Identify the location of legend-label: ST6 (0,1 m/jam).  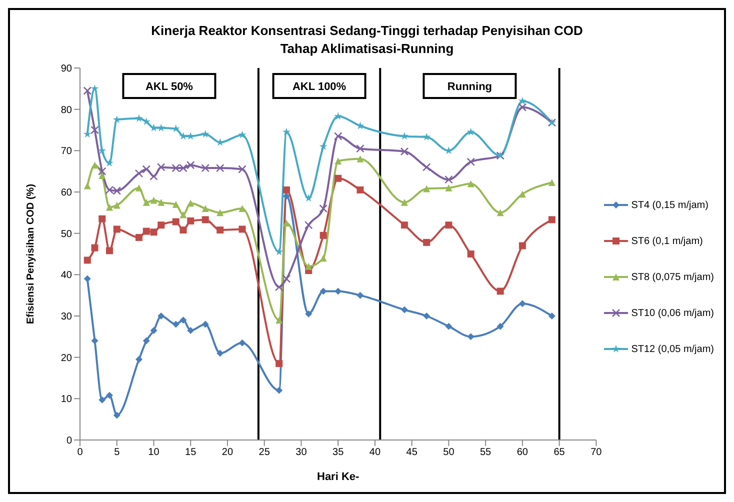
(667, 241).